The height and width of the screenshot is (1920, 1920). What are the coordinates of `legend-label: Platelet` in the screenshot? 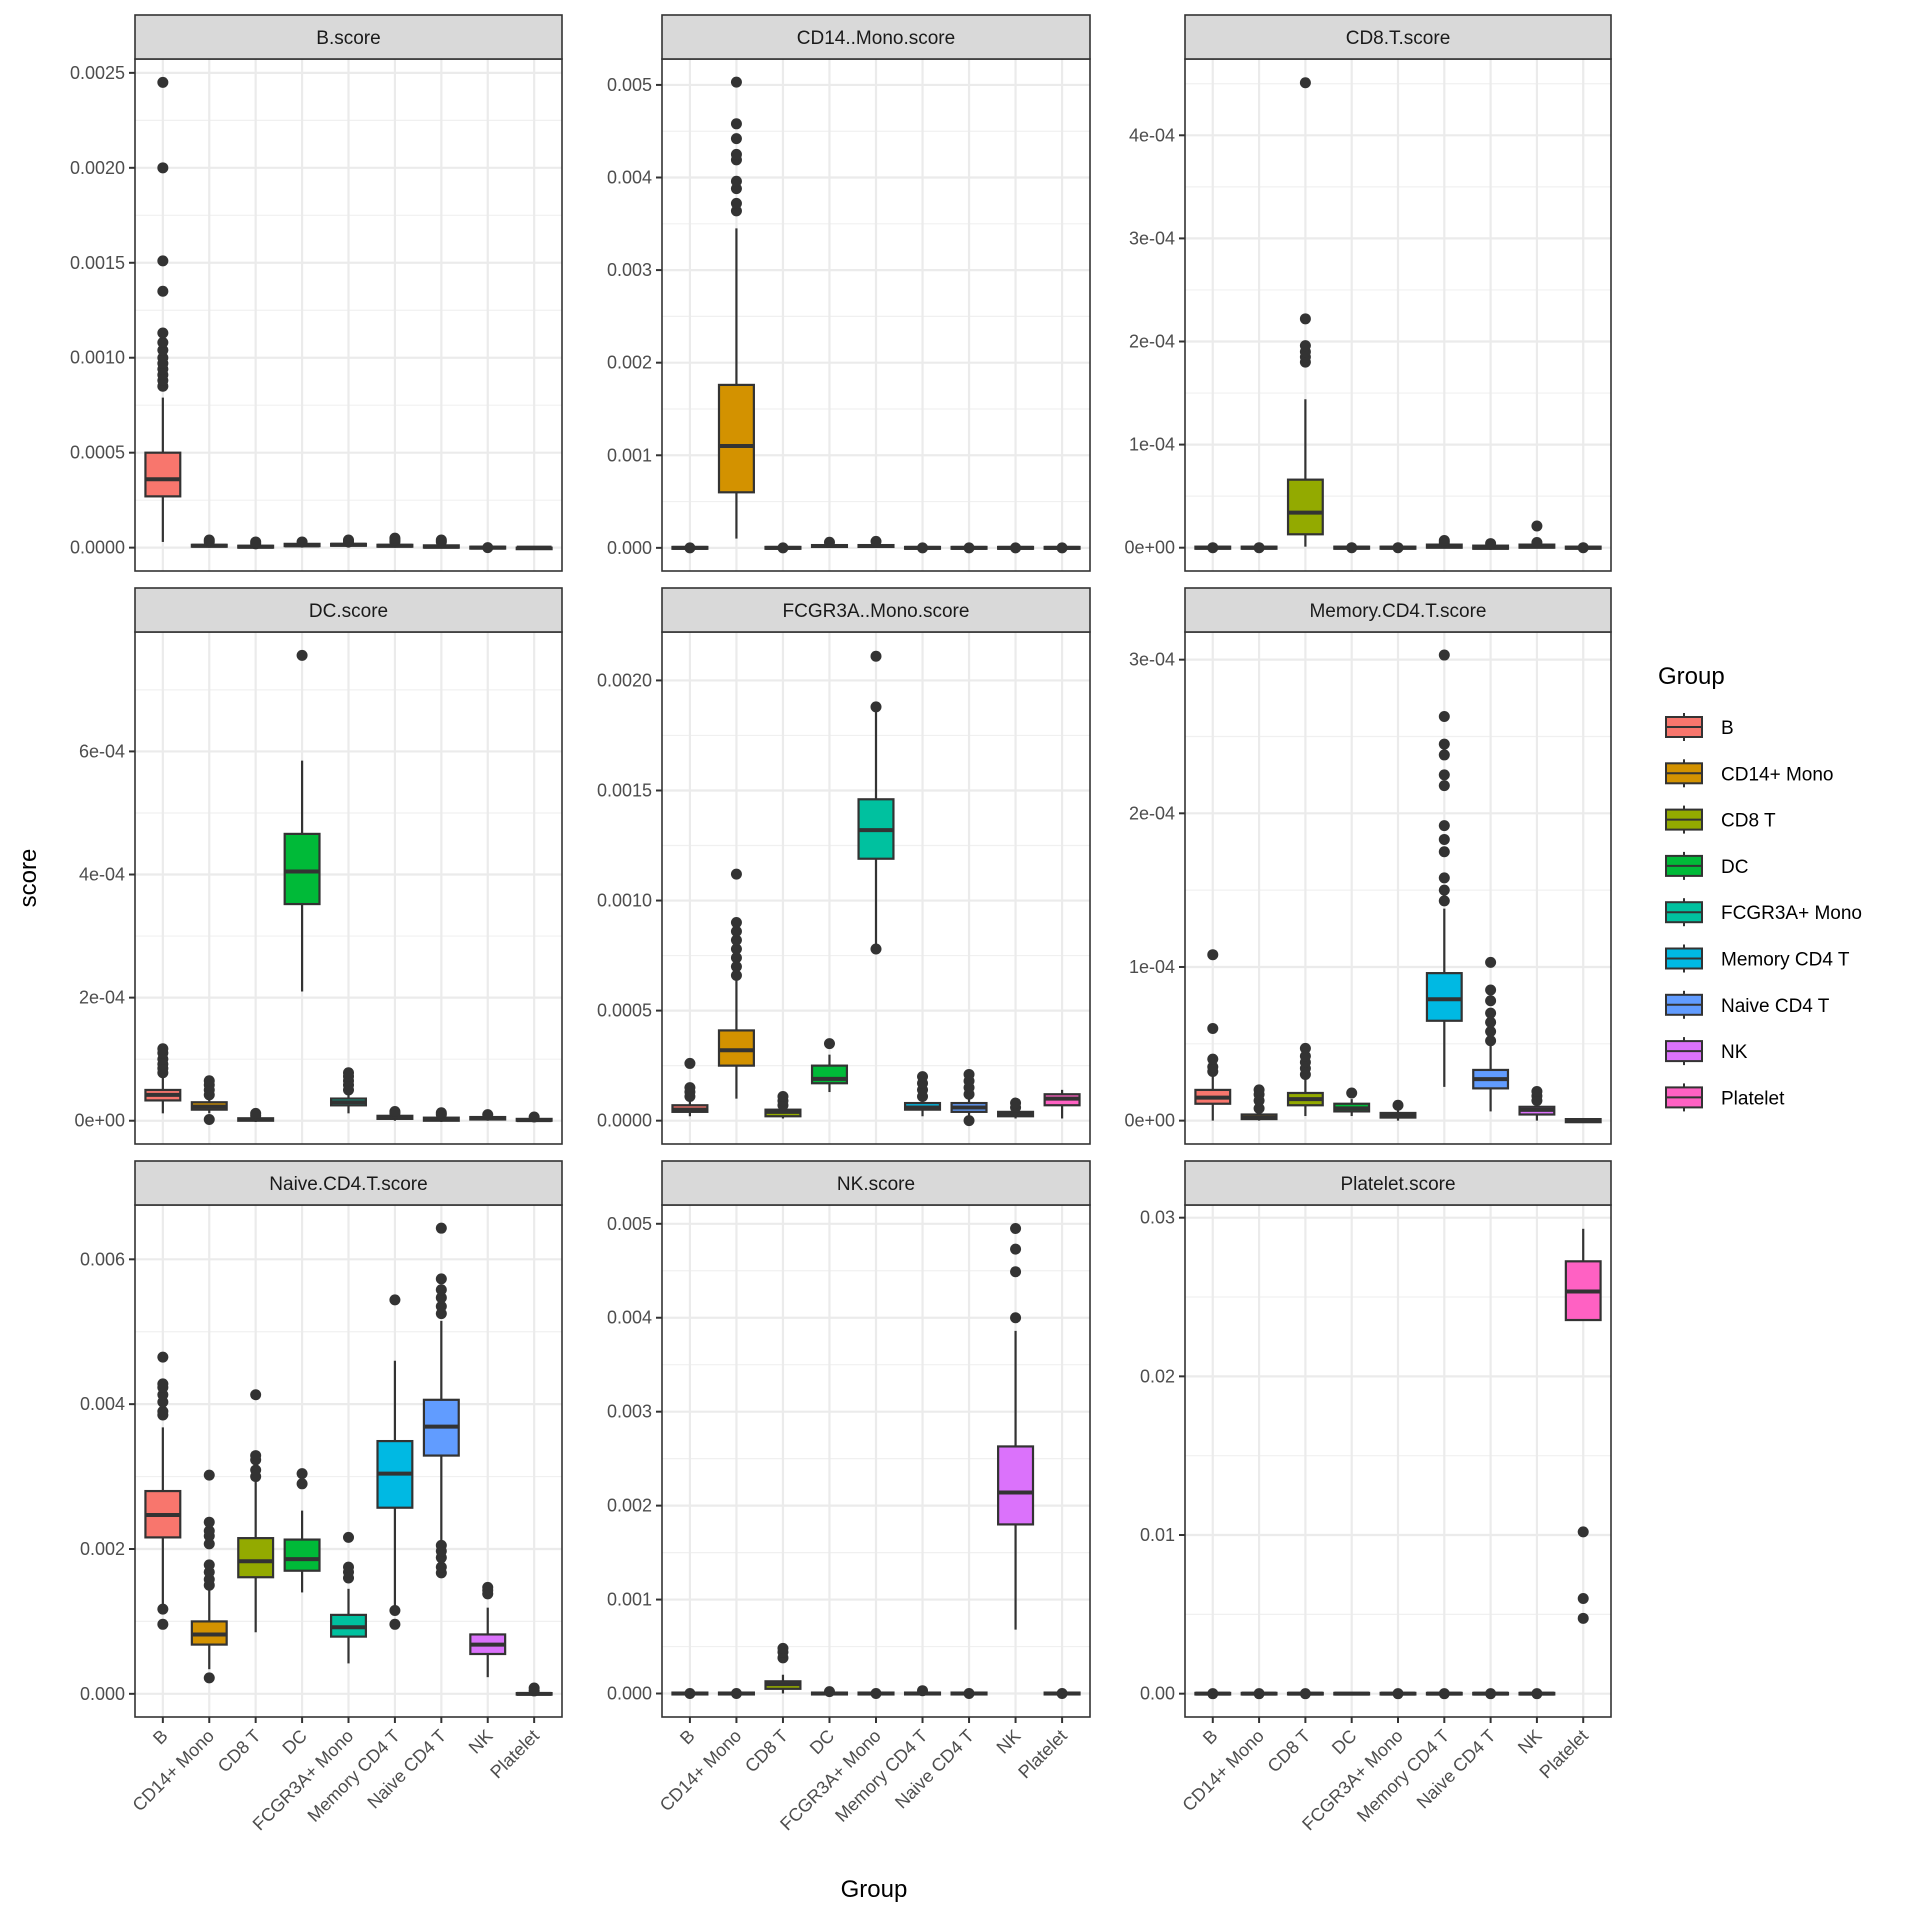 It's located at (1753, 1098).